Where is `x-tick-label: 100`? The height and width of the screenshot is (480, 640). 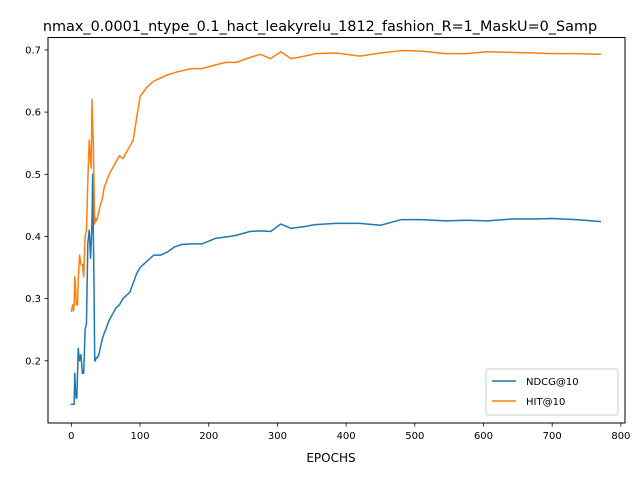
x-tick-label: 100 is located at coordinates (139, 436).